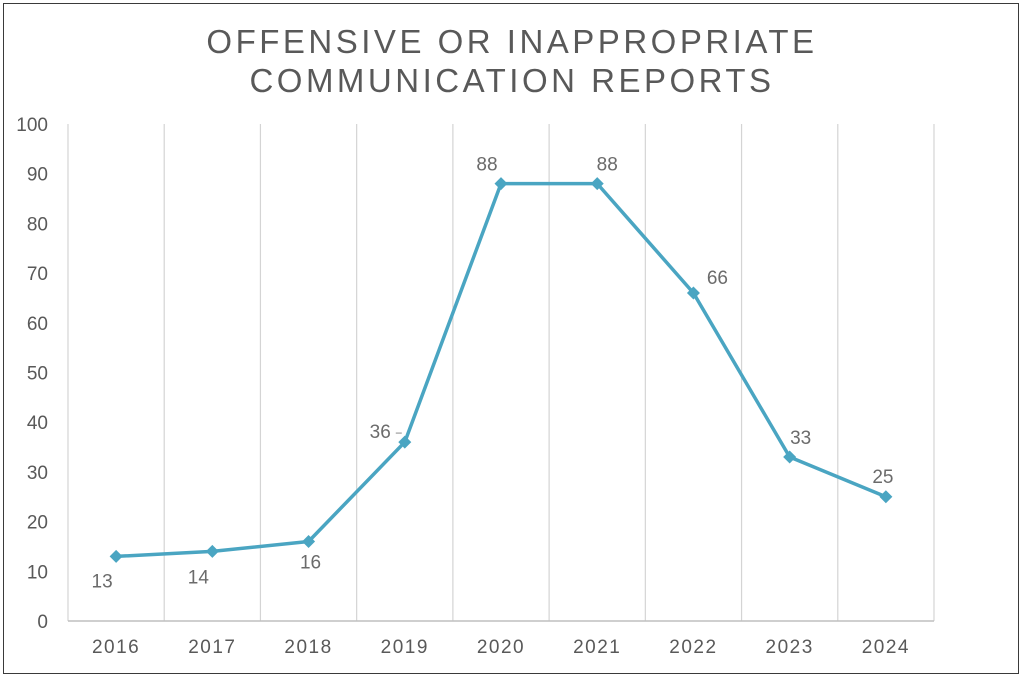  What do you see at coordinates (308, 647) in the screenshot?
I see `x-tick-label: 2018` at bounding box center [308, 647].